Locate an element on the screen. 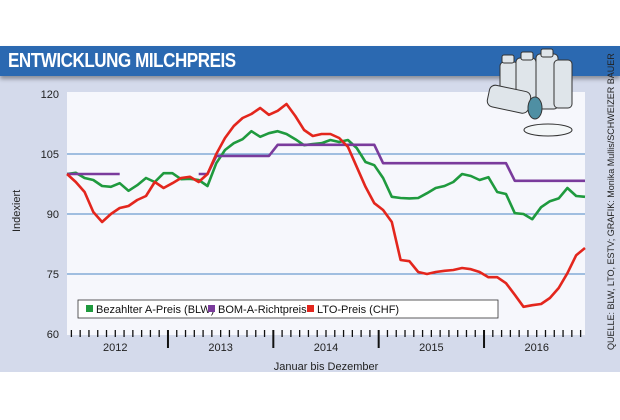 This screenshot has height=420, width=620. x-axis-label: Januar bis Dezember is located at coordinates (326, 367).